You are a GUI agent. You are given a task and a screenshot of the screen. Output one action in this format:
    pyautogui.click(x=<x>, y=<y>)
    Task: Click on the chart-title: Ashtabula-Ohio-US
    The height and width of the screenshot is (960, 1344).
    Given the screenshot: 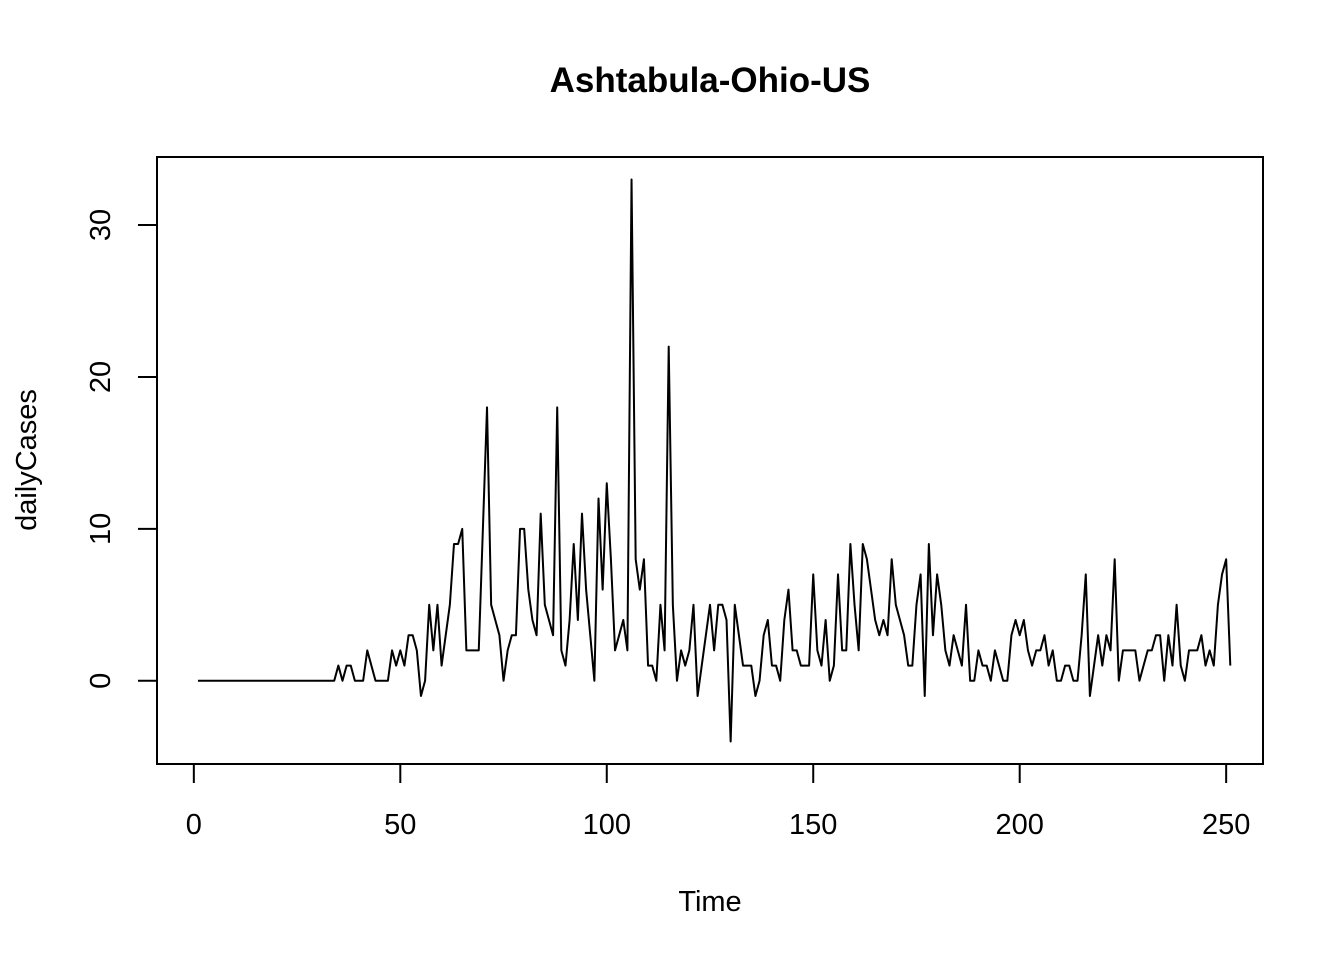 What is the action you would take?
    pyautogui.click(x=710, y=80)
    